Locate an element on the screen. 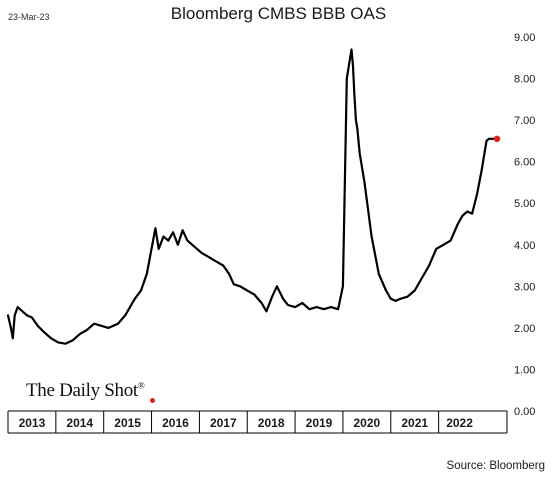 The height and width of the screenshot is (480, 557). x-tick-label: 2015 is located at coordinates (127, 423).